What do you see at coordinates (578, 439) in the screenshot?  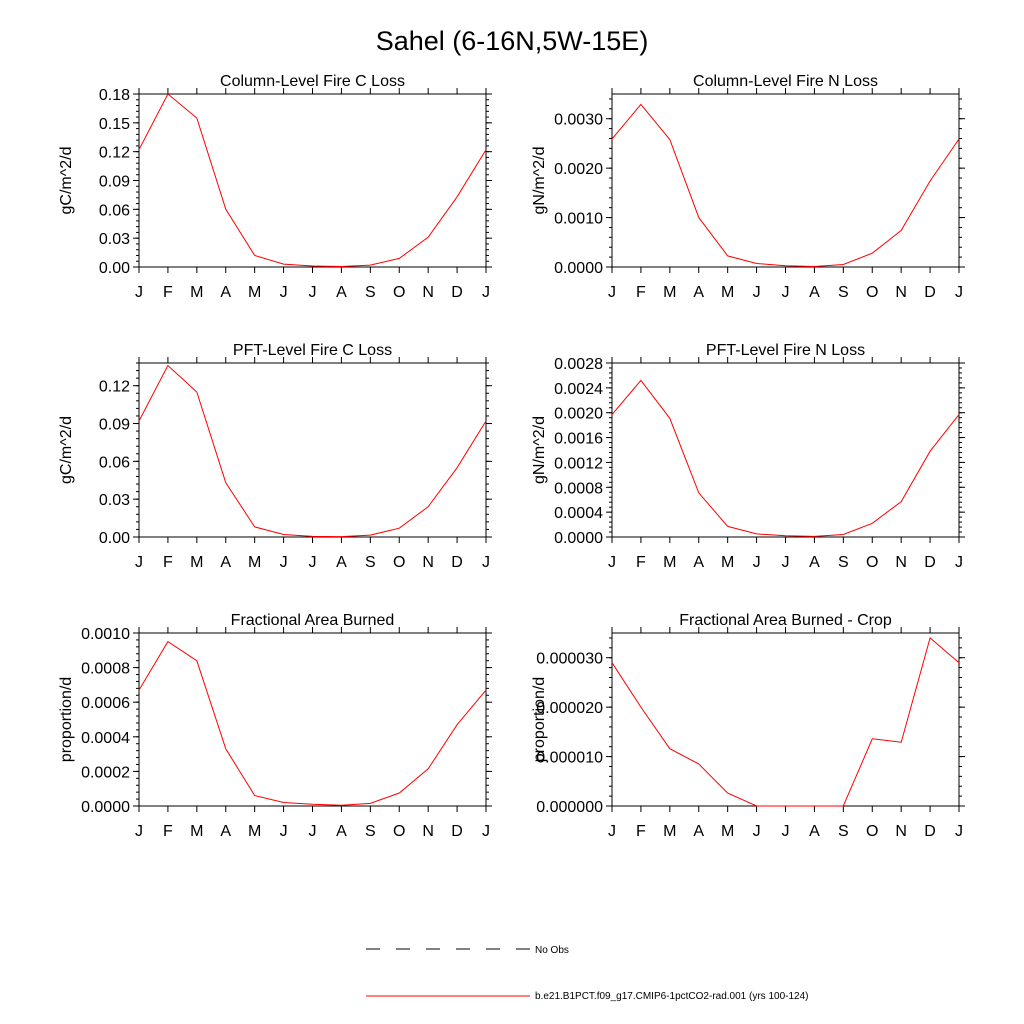 I see `y-tick-label: 0.0016` at bounding box center [578, 439].